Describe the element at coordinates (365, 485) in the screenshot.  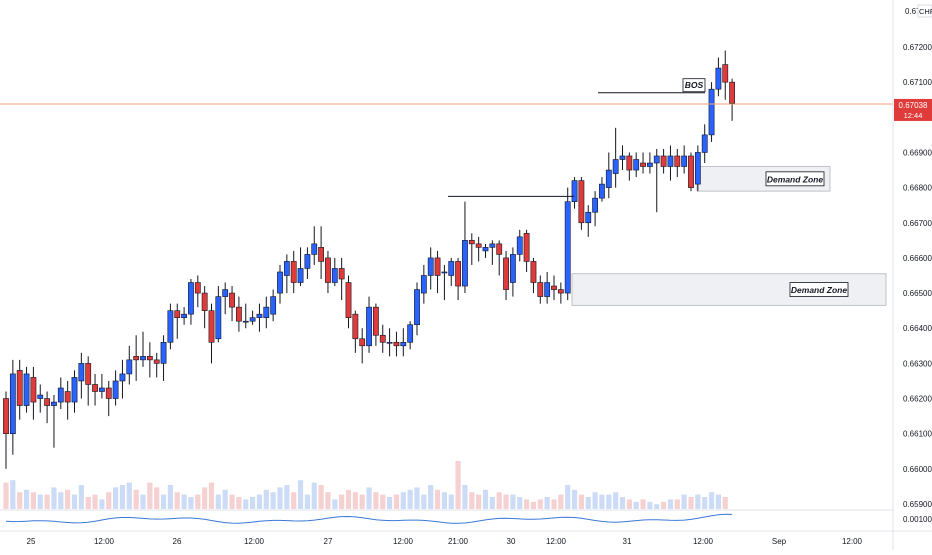
I see `volume-layer` at that location.